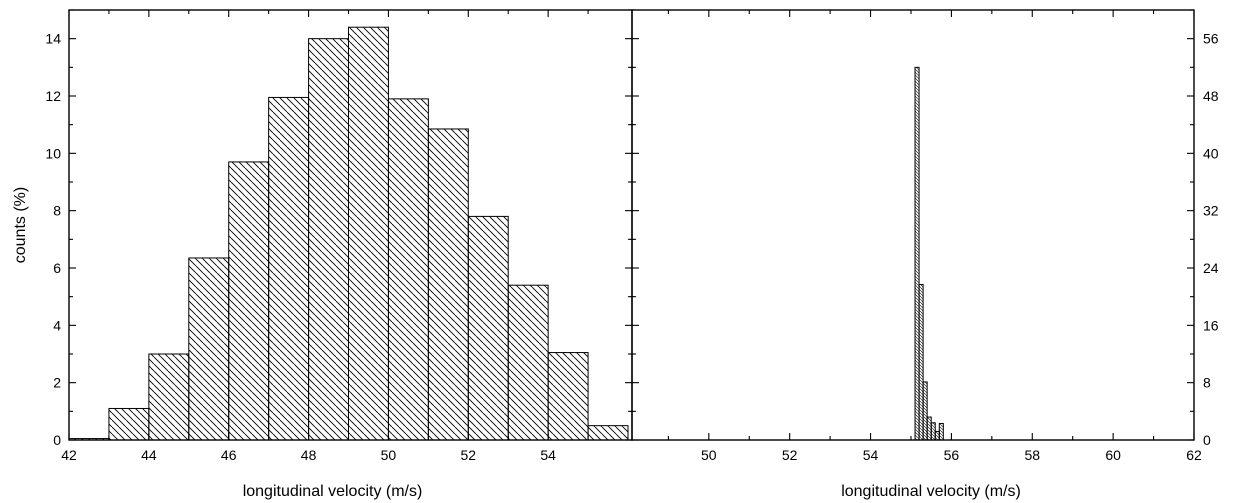 The height and width of the screenshot is (503, 1233). I want to click on left-y-tick-label: 10, so click(53, 153).